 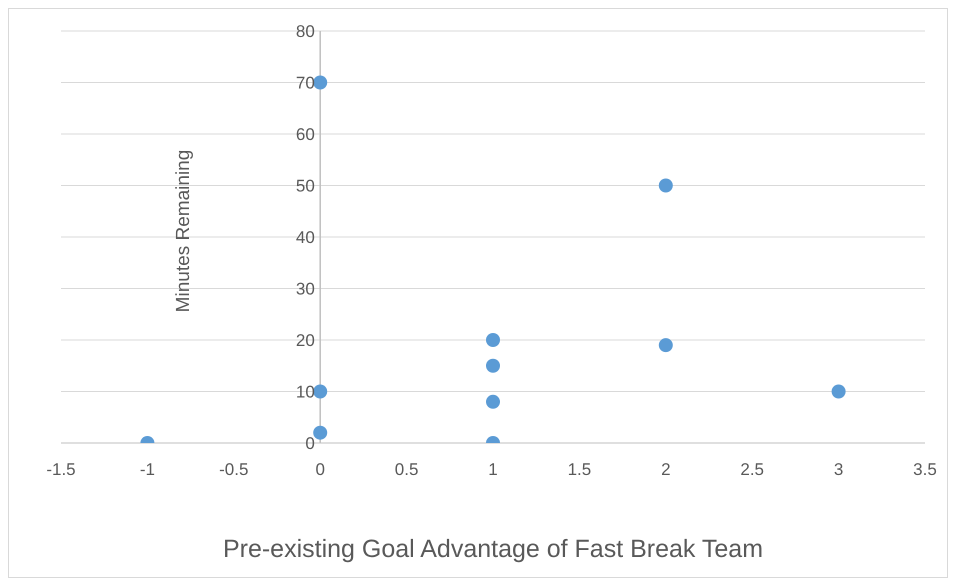 I want to click on x-tick-label: 3, so click(x=839, y=470).